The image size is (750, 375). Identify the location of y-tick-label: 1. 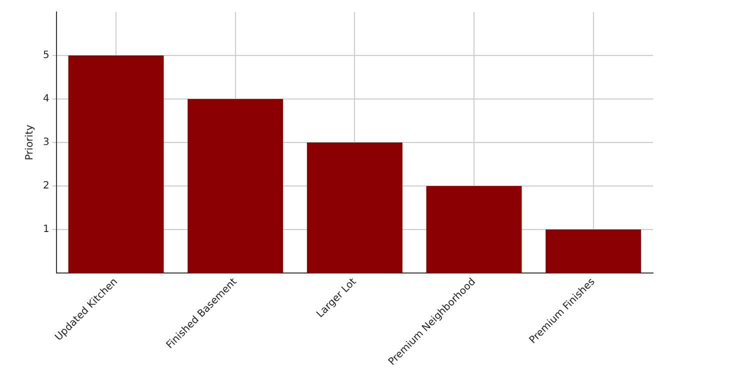
(46, 230).